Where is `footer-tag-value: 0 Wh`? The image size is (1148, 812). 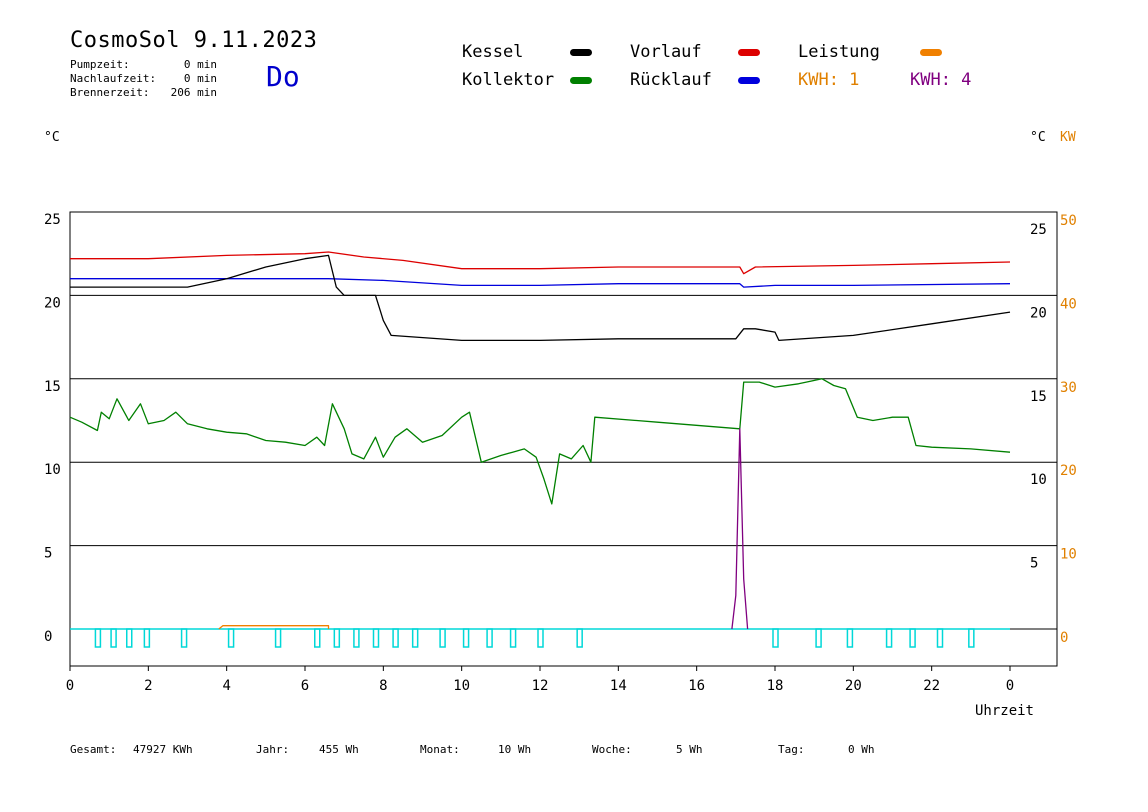 footer-tag-value: 0 Wh is located at coordinates (861, 749).